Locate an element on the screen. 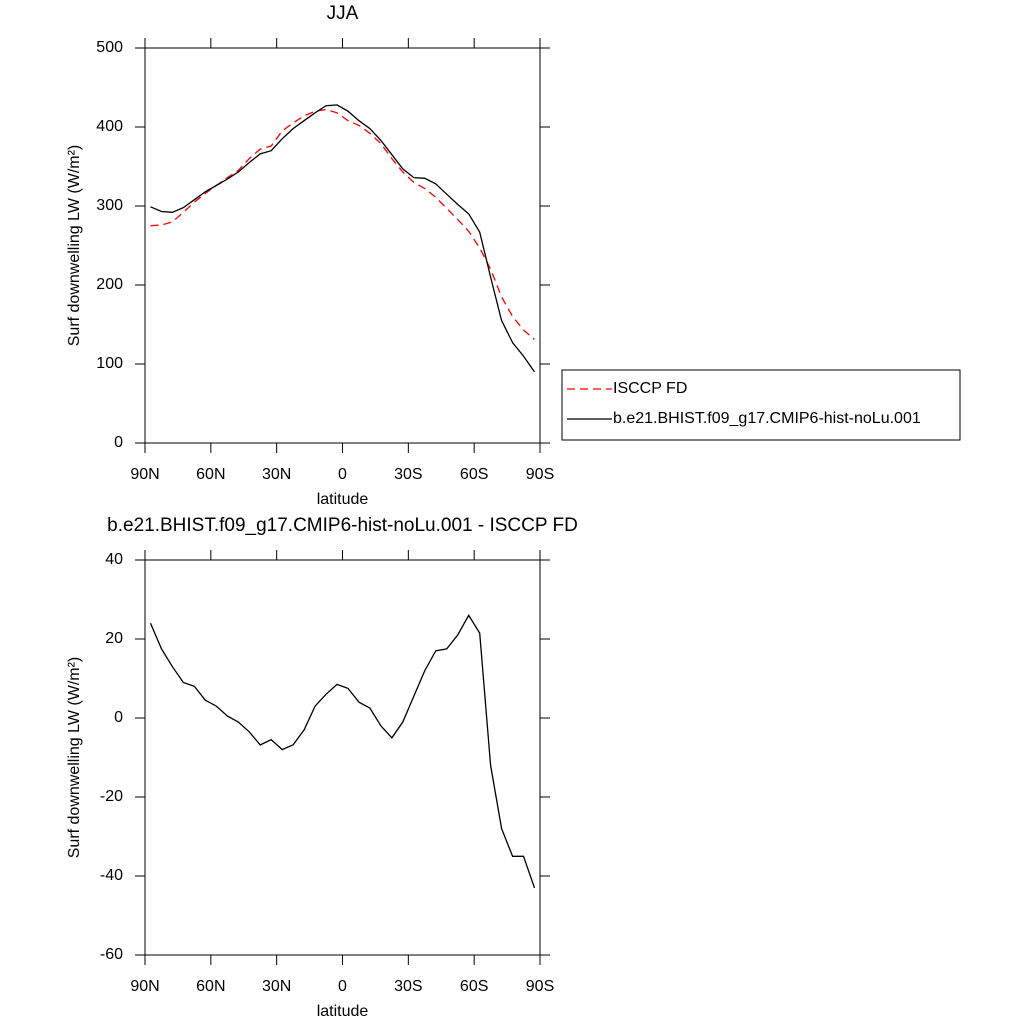 The height and width of the screenshot is (1024, 1024). y-tick-label: -60 is located at coordinates (111, 954).